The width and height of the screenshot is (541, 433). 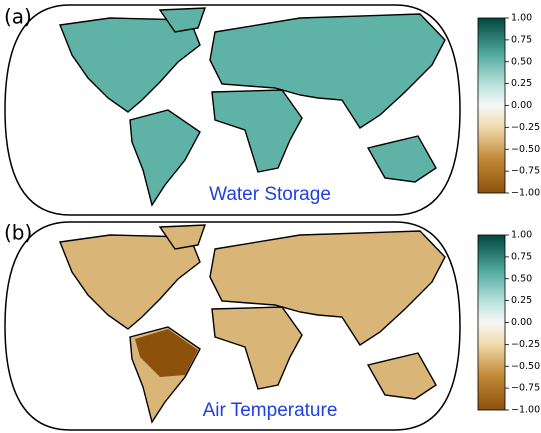 I want to click on south-america-hotspot, so click(x=166, y=353).